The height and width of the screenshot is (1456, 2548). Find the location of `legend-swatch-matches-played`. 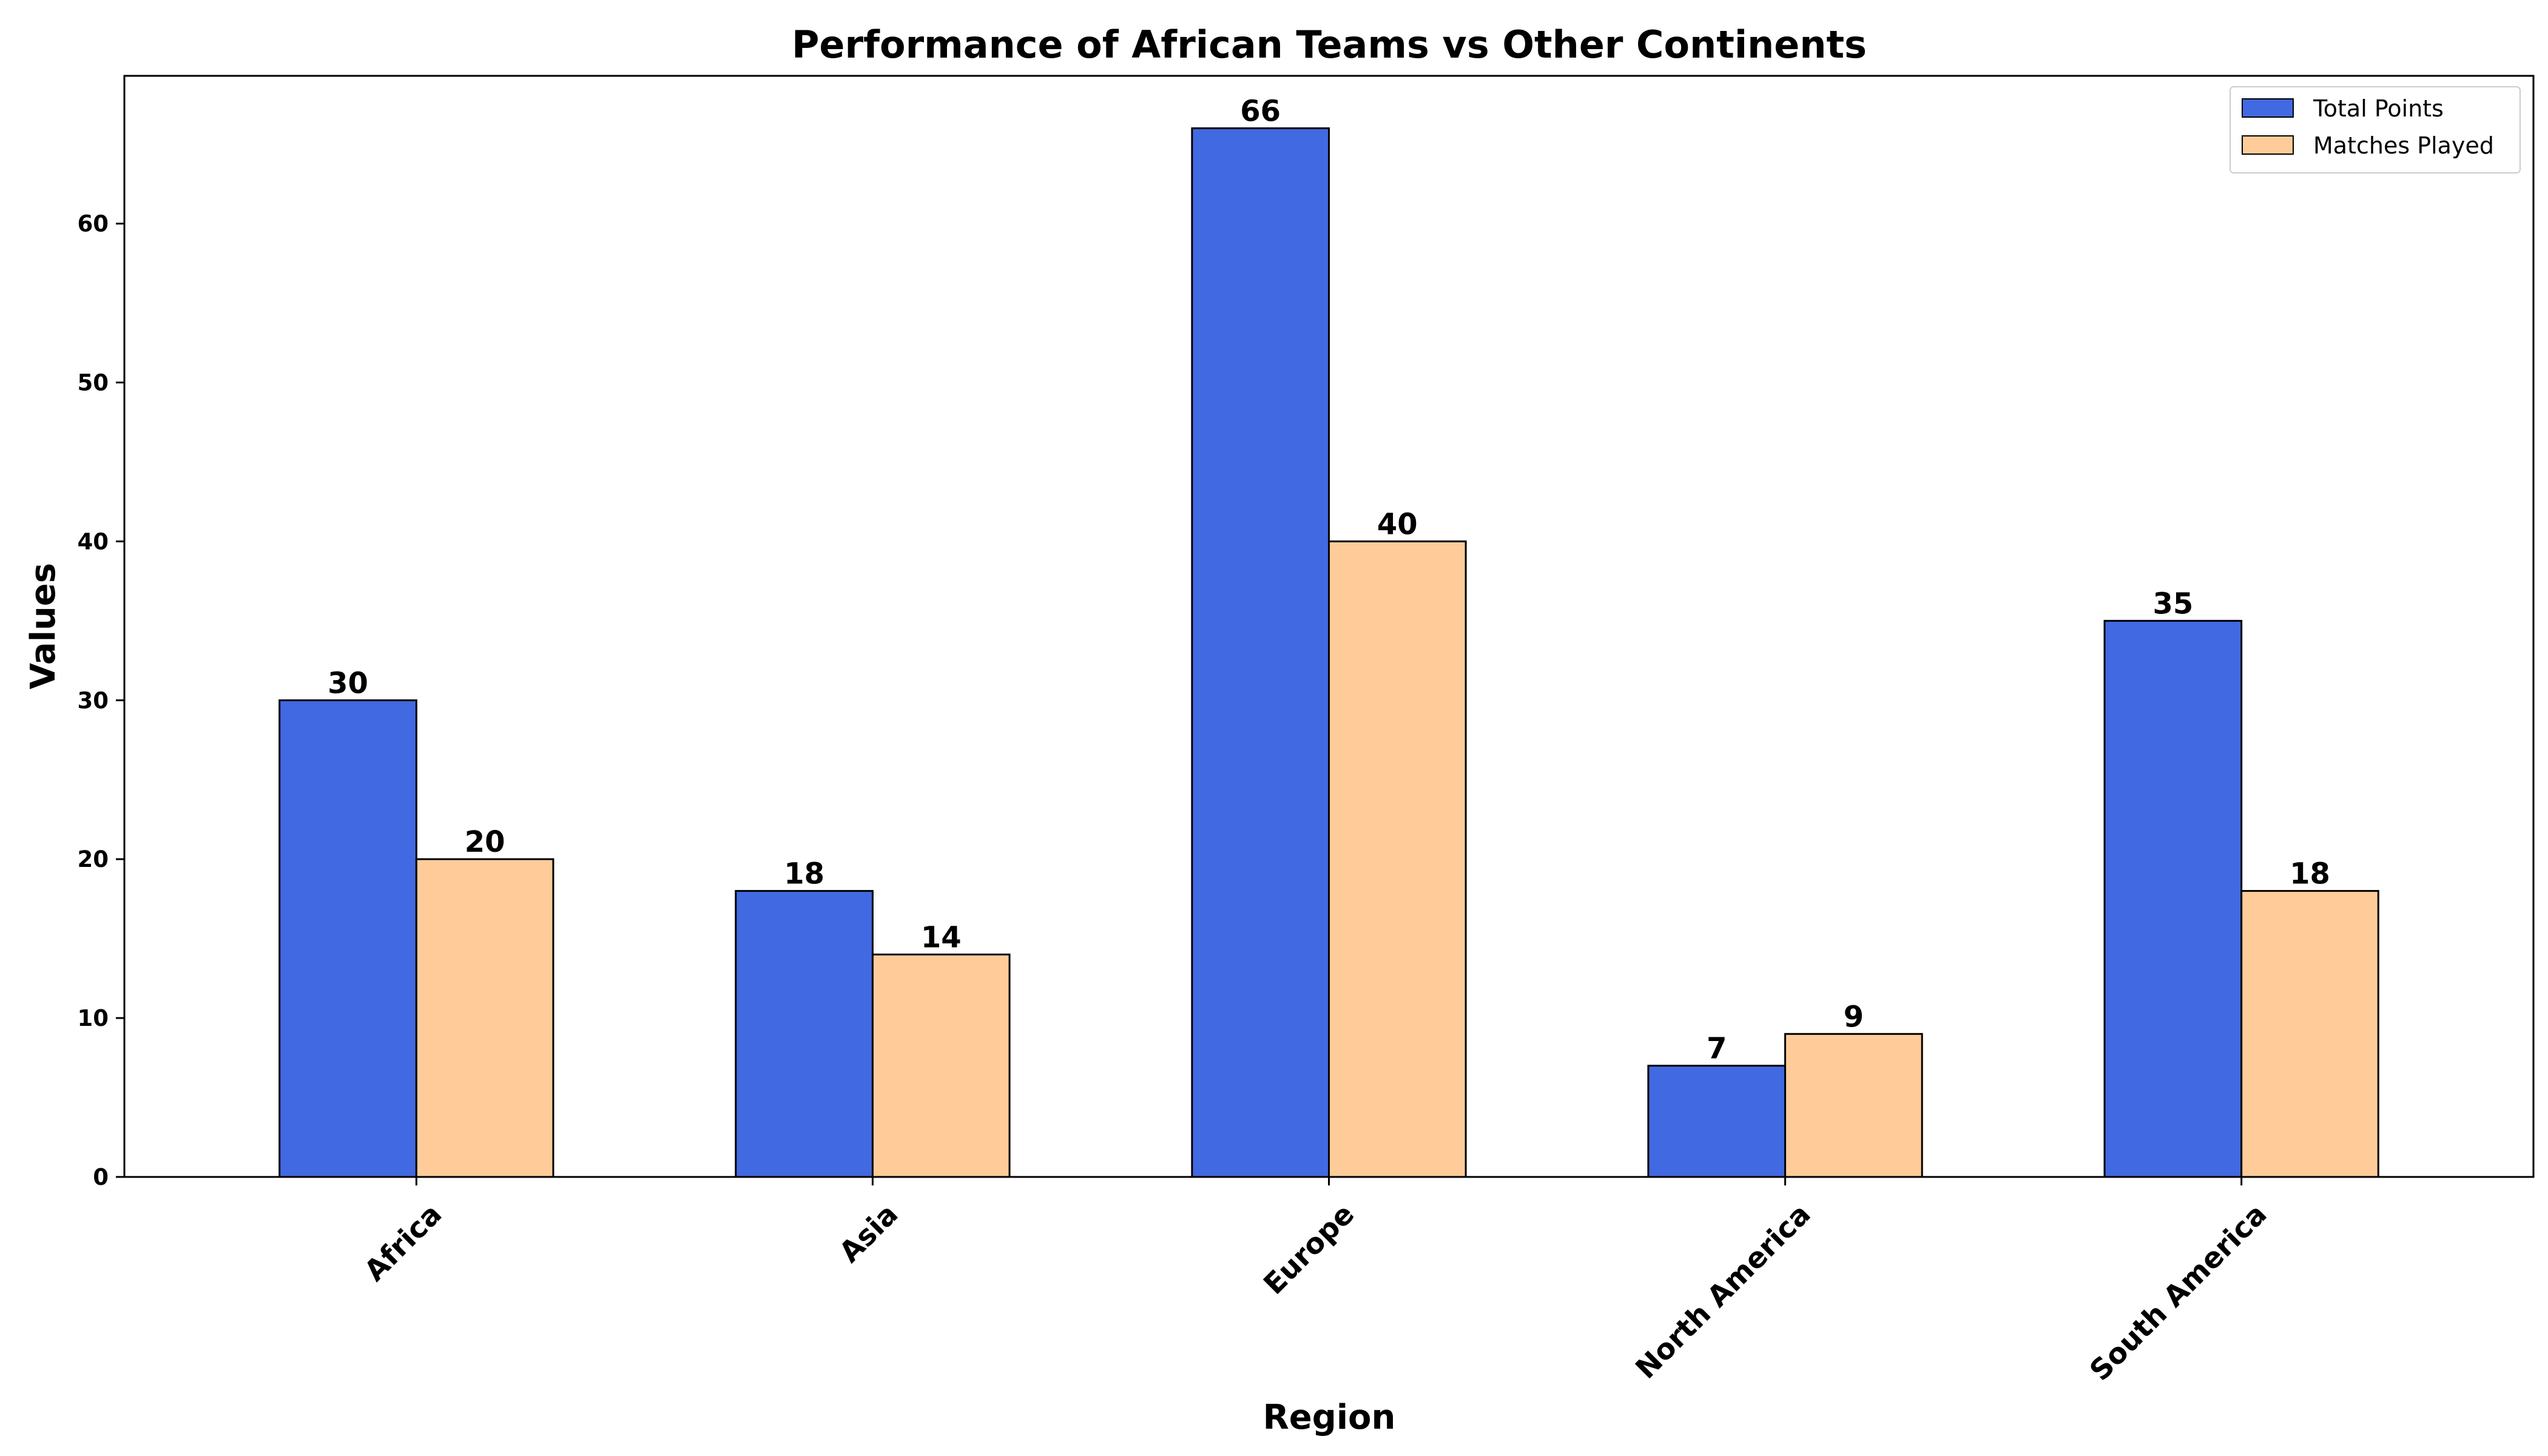

legend-swatch-matches-played is located at coordinates (2268, 145).